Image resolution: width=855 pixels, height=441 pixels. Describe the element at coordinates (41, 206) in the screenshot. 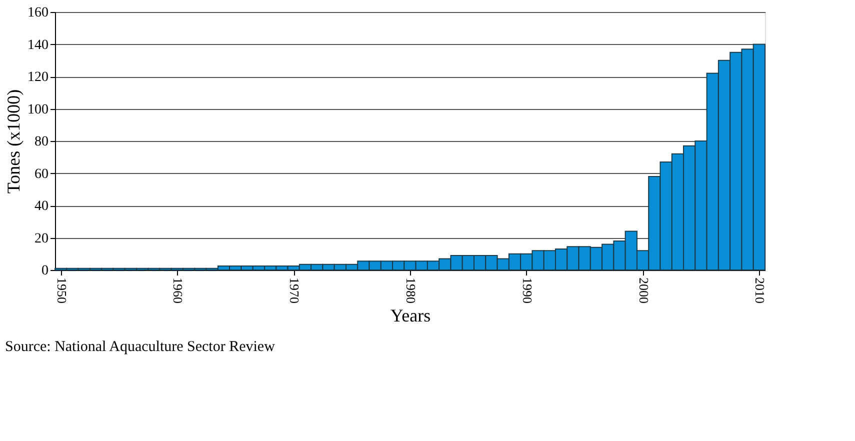

I see `y-tick-label: 40` at that location.